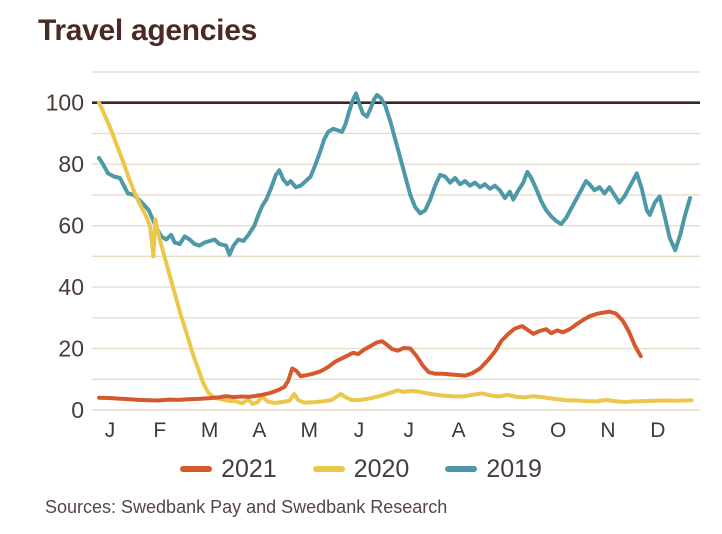 This screenshot has width=722, height=534. What do you see at coordinates (657, 430) in the screenshot?
I see `x-tick-label: D` at bounding box center [657, 430].